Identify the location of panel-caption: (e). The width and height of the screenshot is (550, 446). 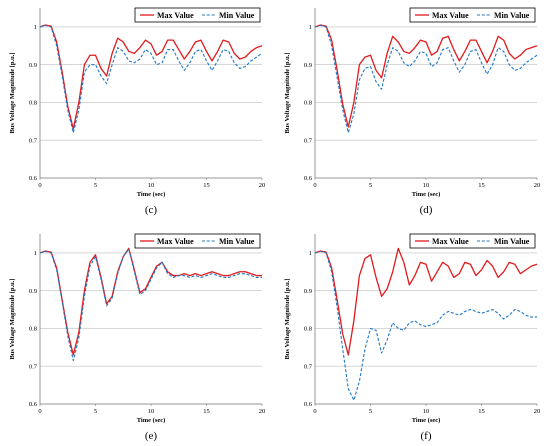
(151, 436).